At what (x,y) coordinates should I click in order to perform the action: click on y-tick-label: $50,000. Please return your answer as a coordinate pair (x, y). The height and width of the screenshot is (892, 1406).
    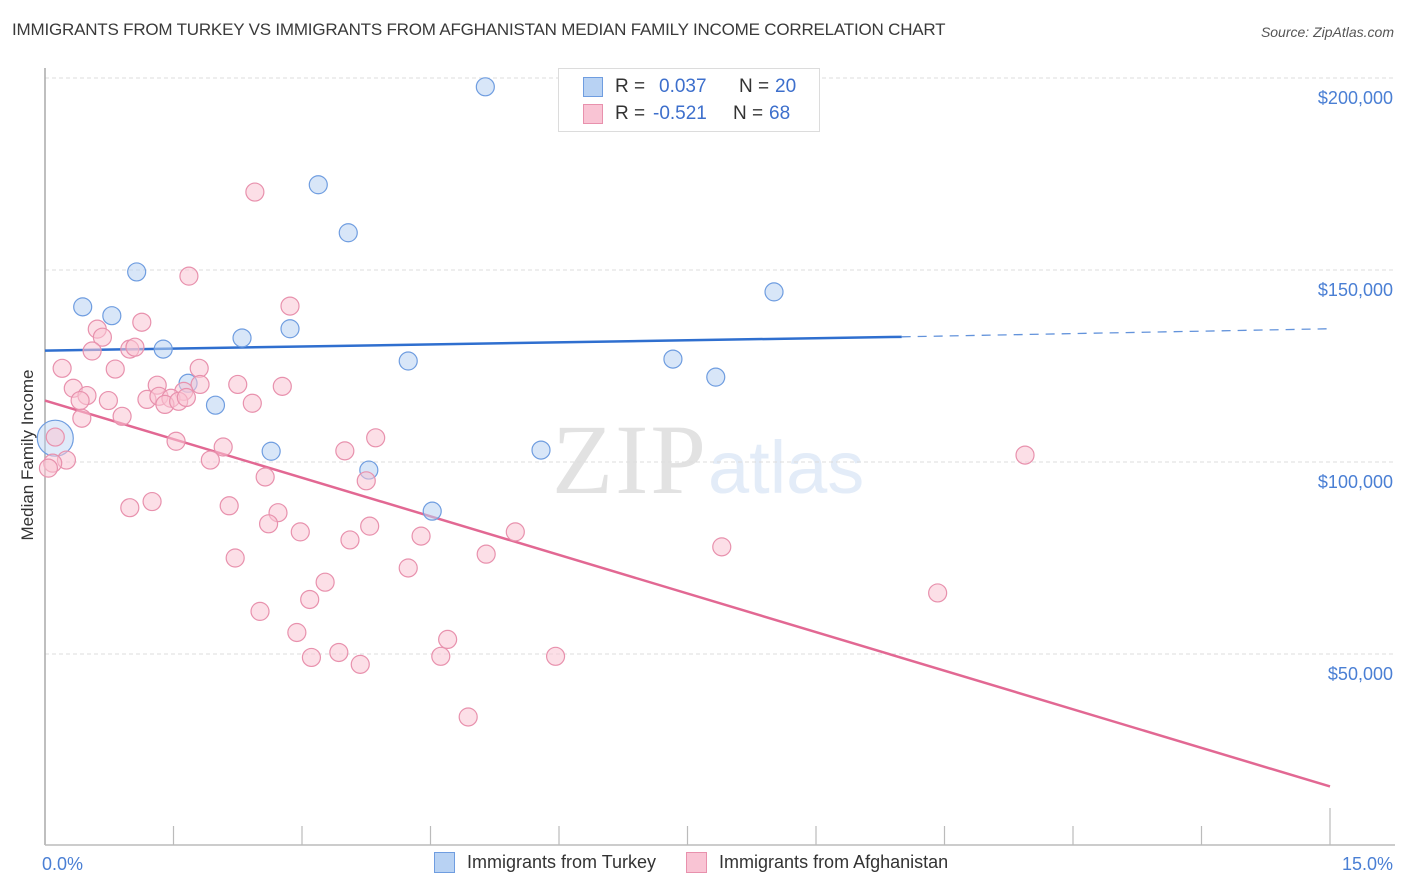
    Looking at the image, I should click on (1360, 674).